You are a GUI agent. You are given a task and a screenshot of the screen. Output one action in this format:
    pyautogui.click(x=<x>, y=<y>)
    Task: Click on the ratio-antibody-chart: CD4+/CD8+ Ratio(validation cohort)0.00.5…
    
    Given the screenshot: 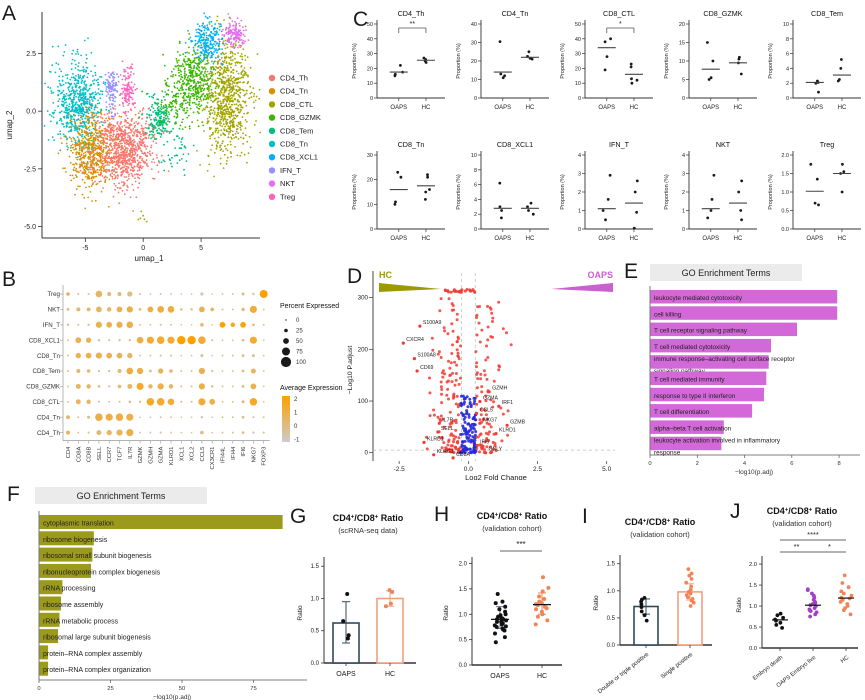 What is the action you would take?
    pyautogui.click(x=652, y=606)
    